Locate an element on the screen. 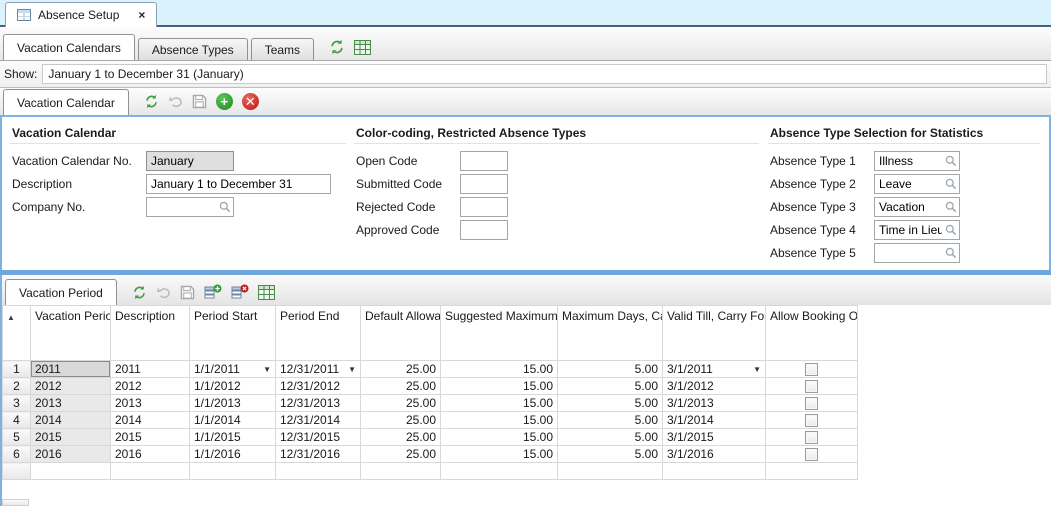 The image size is (1051, 508). col-header-max-days-carry-forward: Maximum Days, Carry Forward is located at coordinates (610, 333).